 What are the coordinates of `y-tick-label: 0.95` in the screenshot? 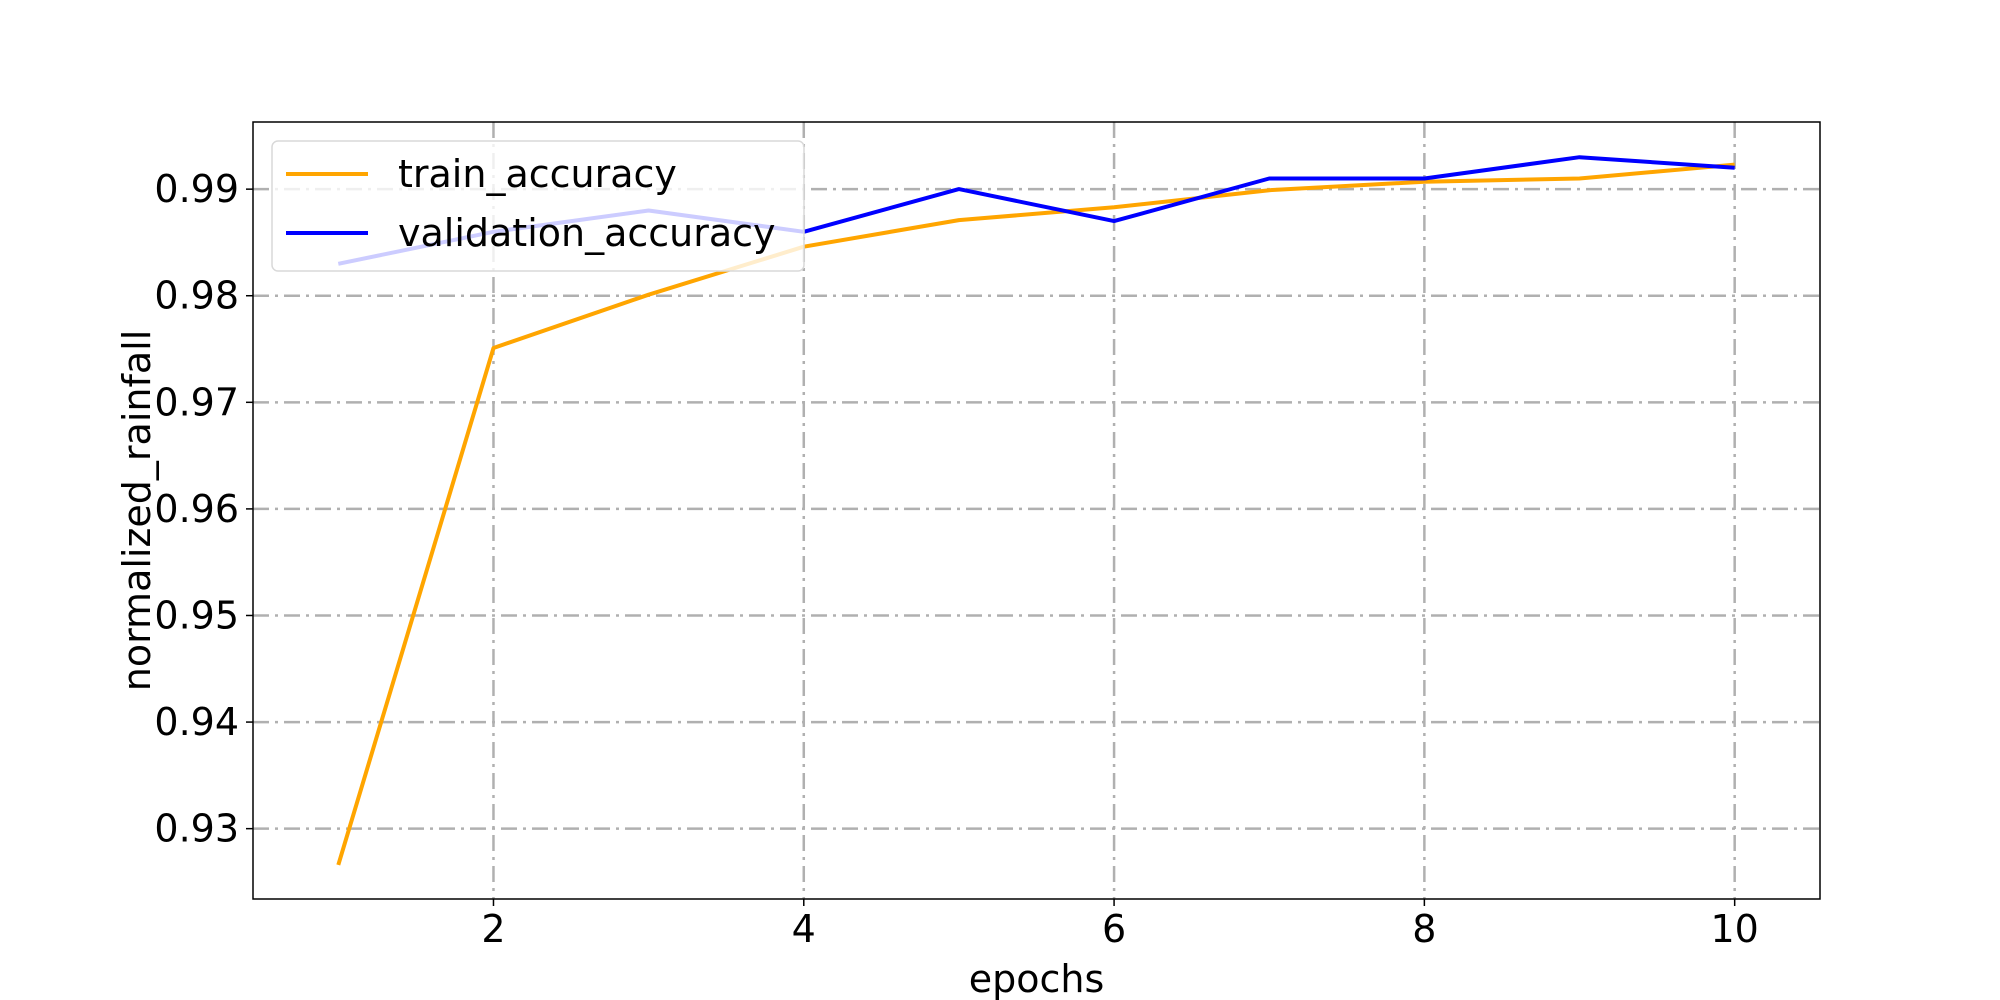 It's located at (196, 615).